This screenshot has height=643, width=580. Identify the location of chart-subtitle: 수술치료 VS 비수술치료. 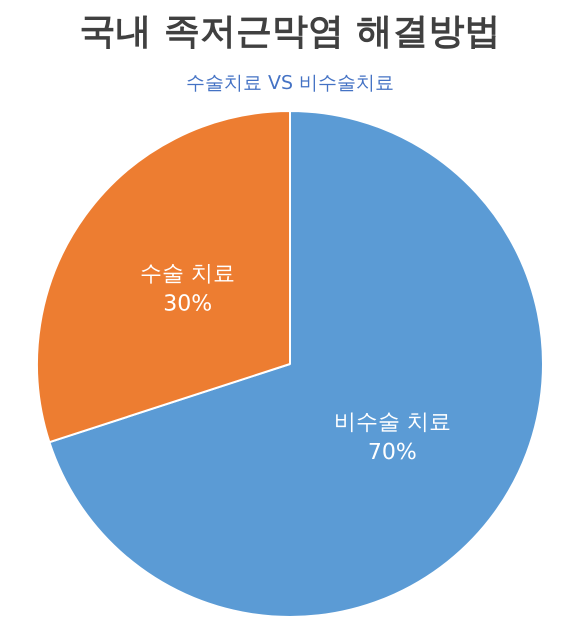
(290, 83).